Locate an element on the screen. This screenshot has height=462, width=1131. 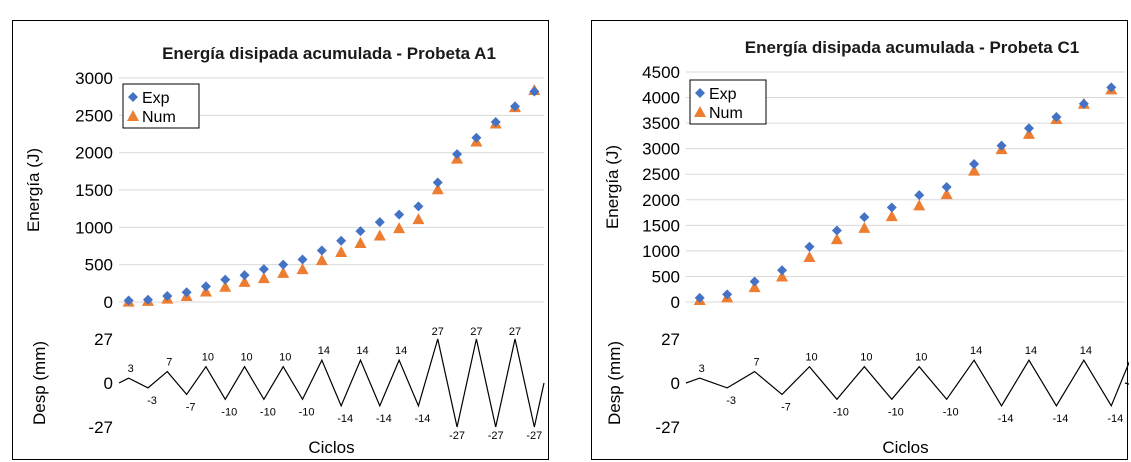
y-tick-label: 500 is located at coordinates (666, 276).